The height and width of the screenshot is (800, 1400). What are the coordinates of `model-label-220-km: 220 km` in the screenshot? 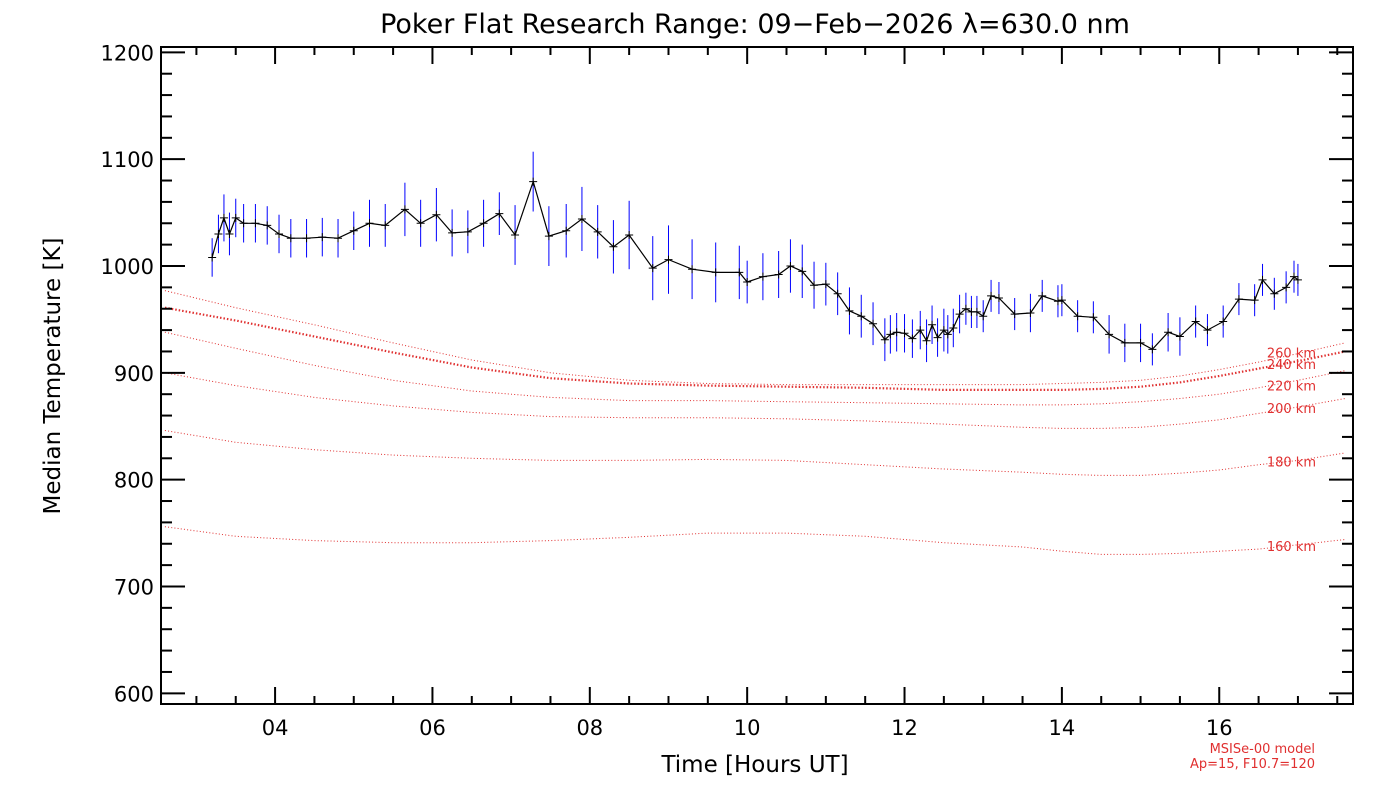 It's located at (1291, 386).